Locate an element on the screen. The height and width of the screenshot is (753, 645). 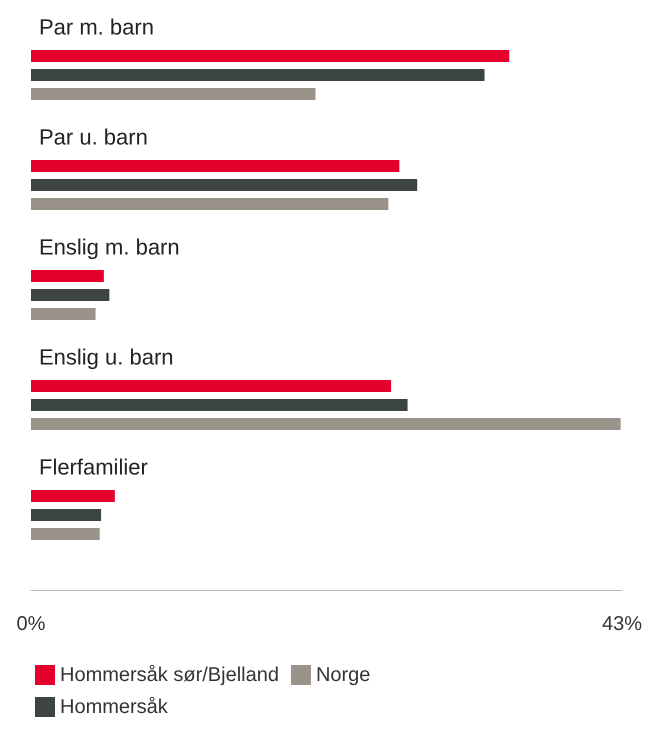
y-tick-label: Par m. barn is located at coordinates (96, 27).